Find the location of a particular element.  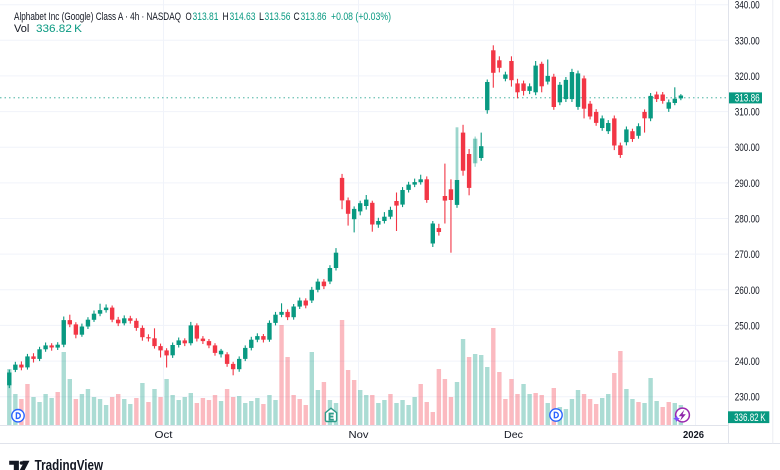

svg-text: L is located at coordinates (261, 17).